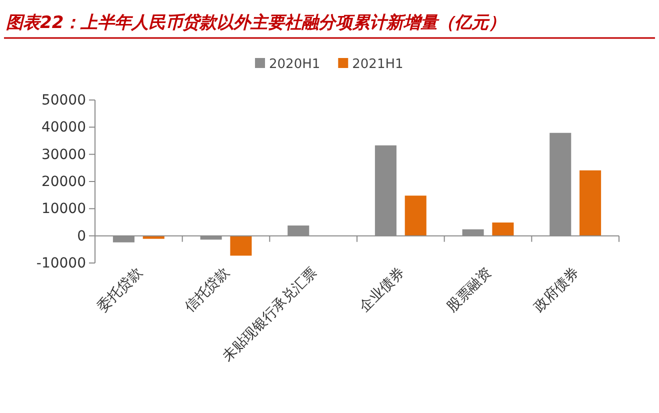  Describe the element at coordinates (207, 290) in the screenshot. I see `x-tick-label: 信托贷款` at that location.